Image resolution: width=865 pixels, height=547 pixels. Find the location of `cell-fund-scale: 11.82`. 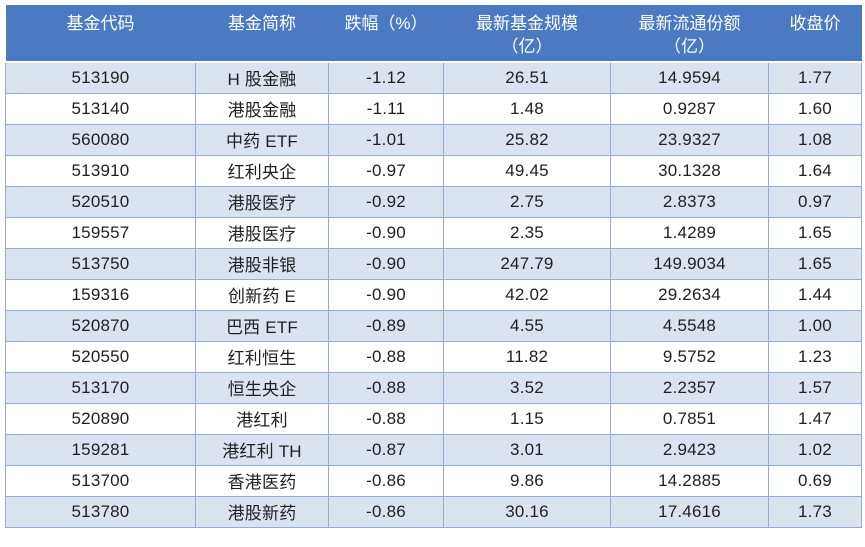

cell-fund-scale: 11.82 is located at coordinates (527, 356).